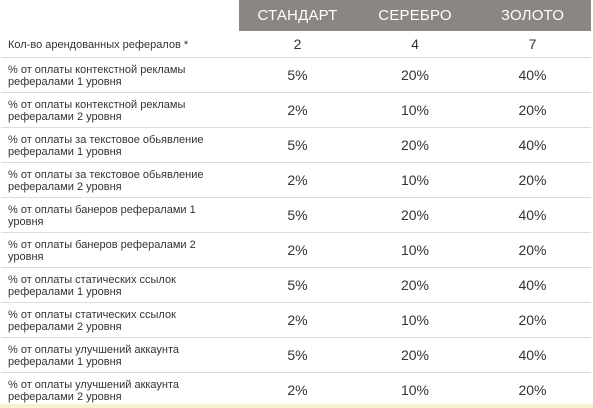 This screenshot has height=408, width=593. I want to click on feature-label: % от оплаты банеров рефералами 1 уровня, so click(120, 215).